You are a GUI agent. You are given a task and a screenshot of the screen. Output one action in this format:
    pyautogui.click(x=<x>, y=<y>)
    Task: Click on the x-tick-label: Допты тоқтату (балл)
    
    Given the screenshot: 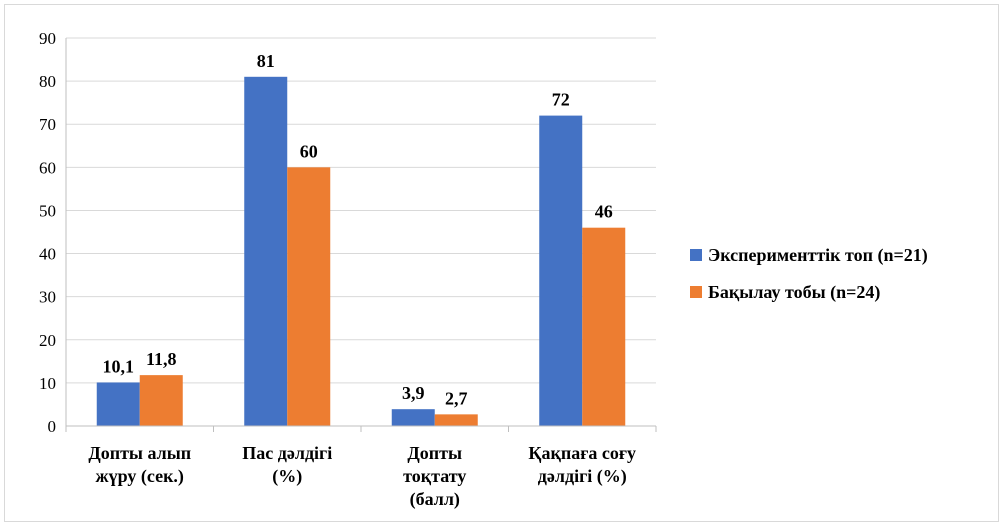 What is the action you would take?
    pyautogui.click(x=434, y=476)
    